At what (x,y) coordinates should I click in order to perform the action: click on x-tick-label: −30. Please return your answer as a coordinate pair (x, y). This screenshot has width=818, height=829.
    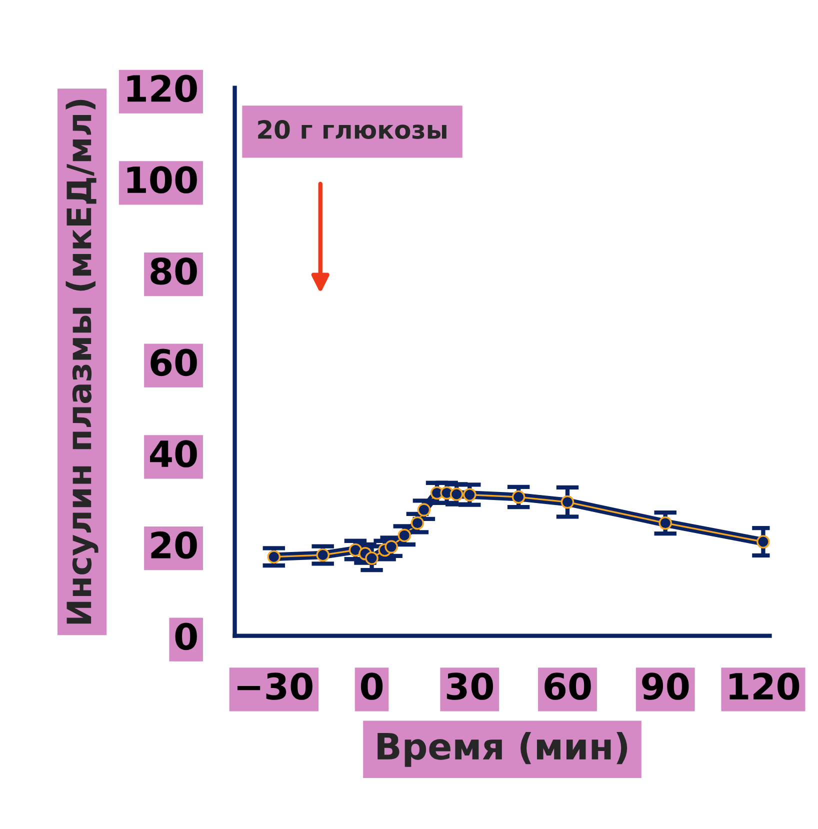
    Looking at the image, I should click on (274, 686).